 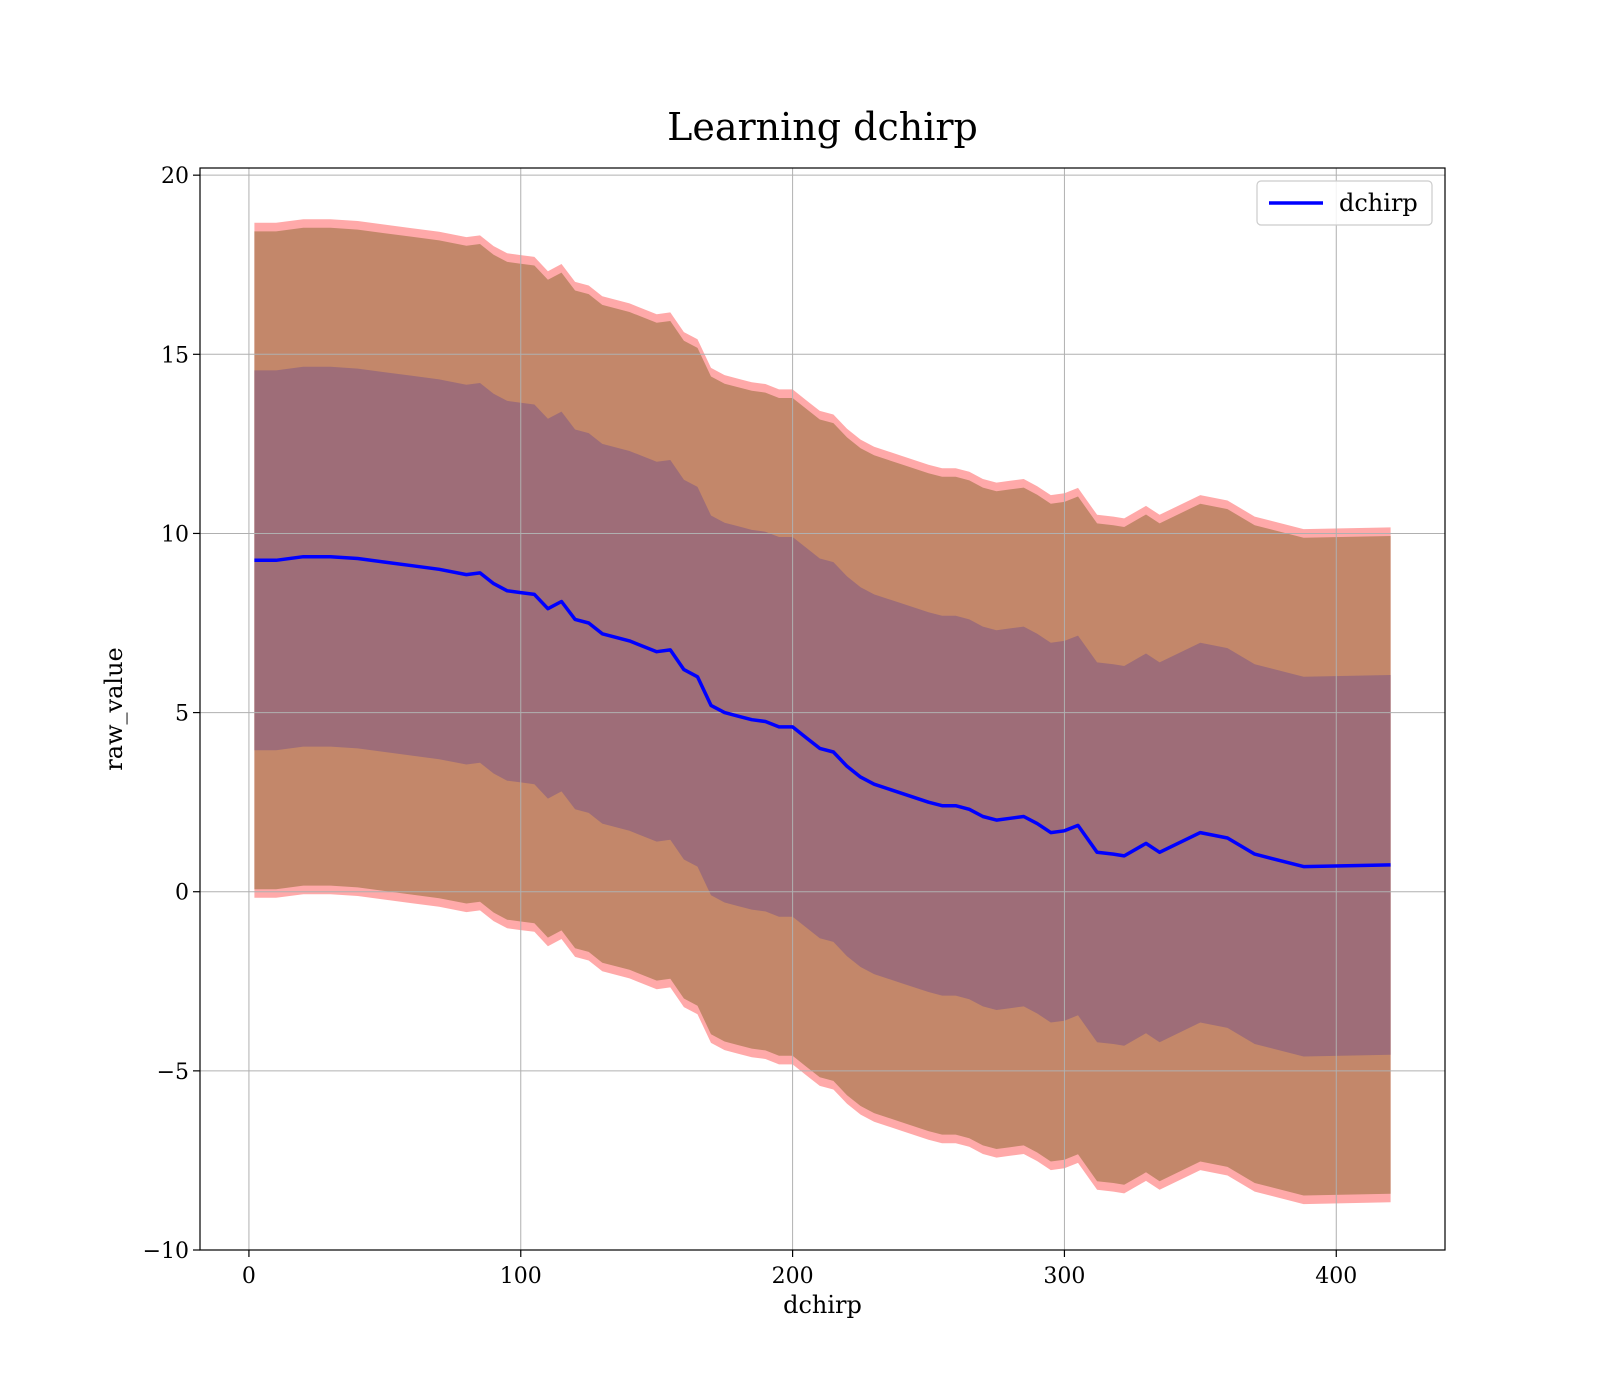 What do you see at coordinates (1378, 203) in the screenshot?
I see `legend-label-dchirp: dchirp` at bounding box center [1378, 203].